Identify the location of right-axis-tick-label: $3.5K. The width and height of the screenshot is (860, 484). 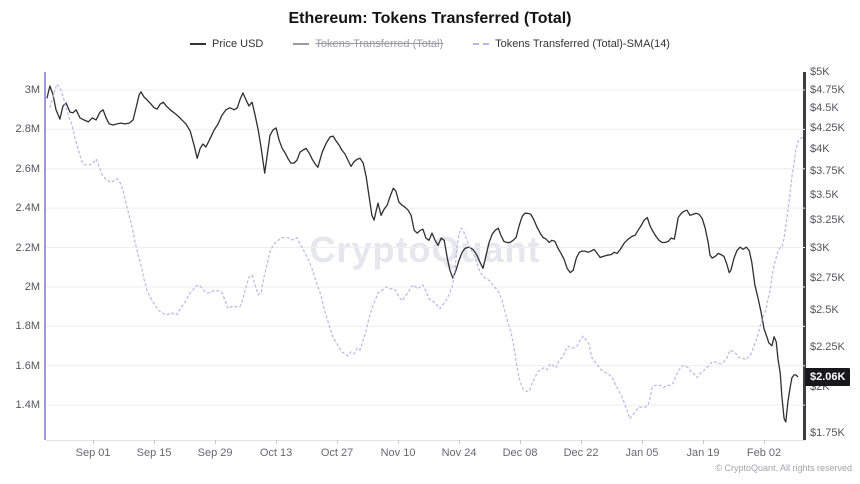
(824, 194).